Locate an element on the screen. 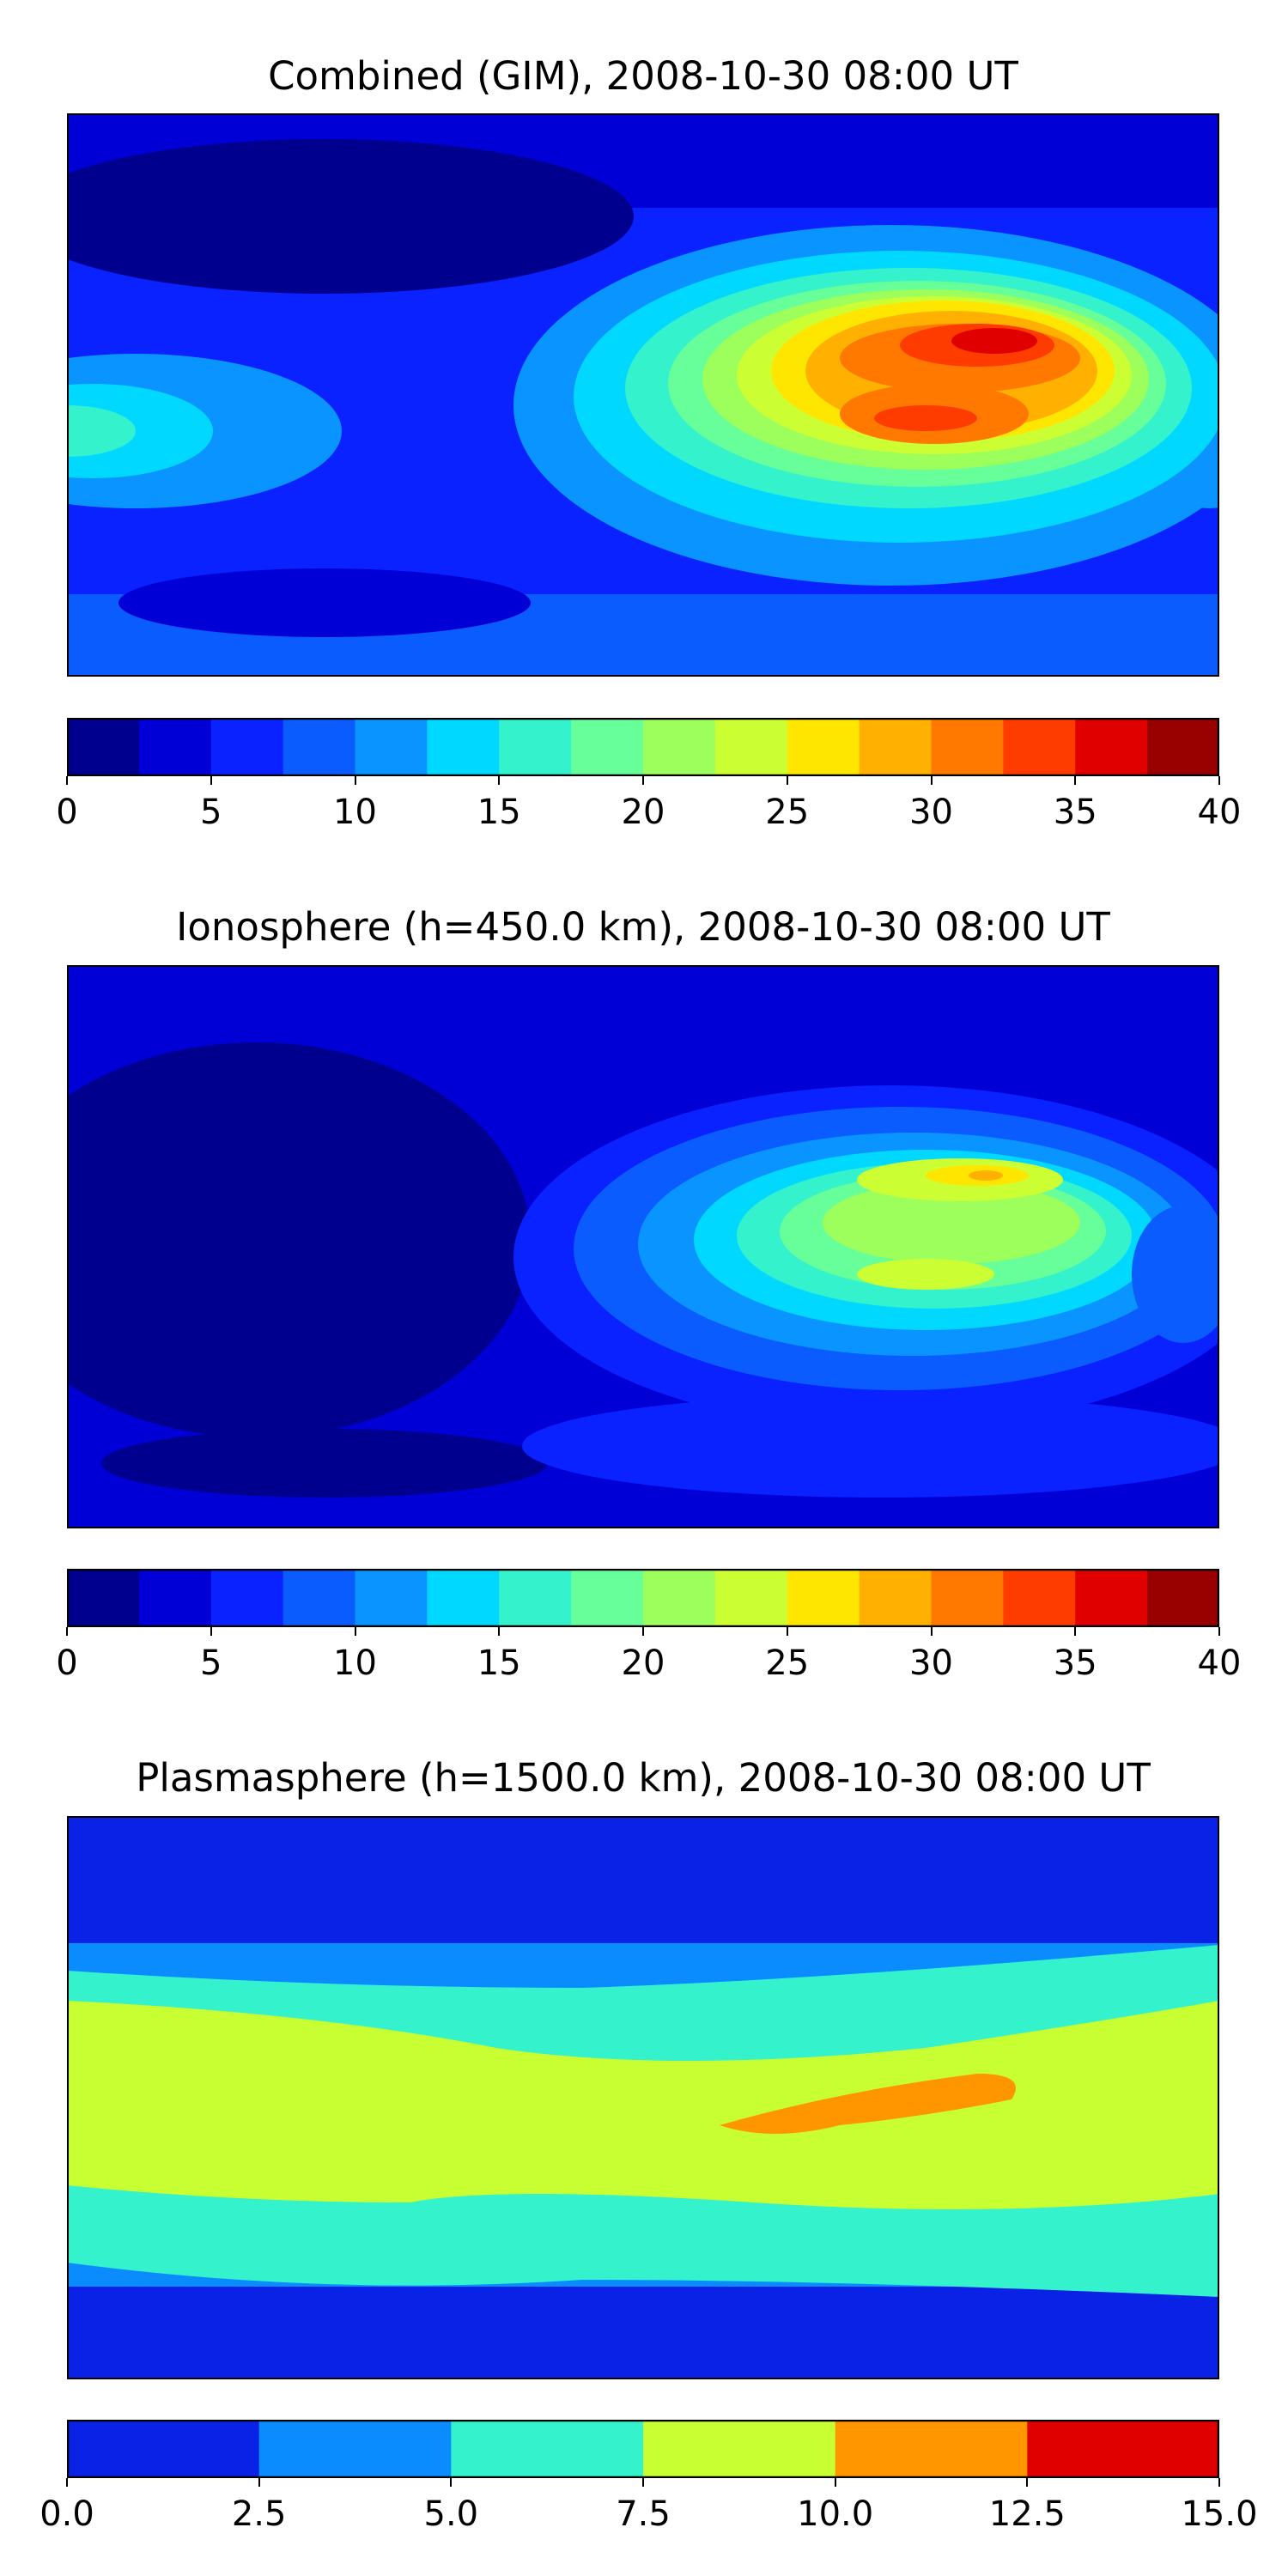  colorbar-ticks: 0.0 2.5 5.0 7.5 10.0 12.5 15.0 is located at coordinates (649, 2516).